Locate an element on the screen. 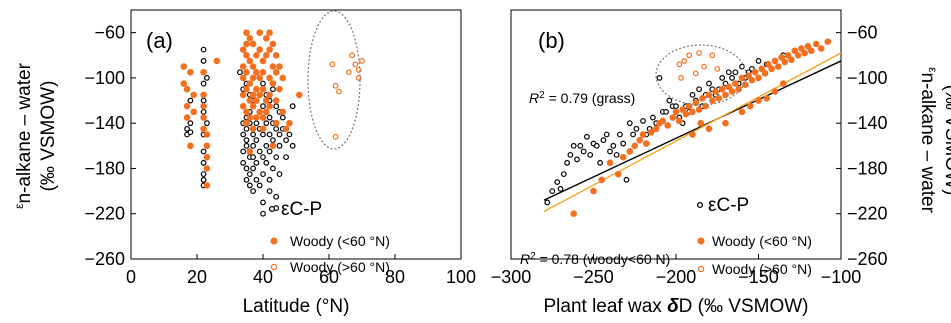 This screenshot has width=951, height=323. panel-b-r2-grass: R2 = 0.79 (grass) is located at coordinates (582, 98).